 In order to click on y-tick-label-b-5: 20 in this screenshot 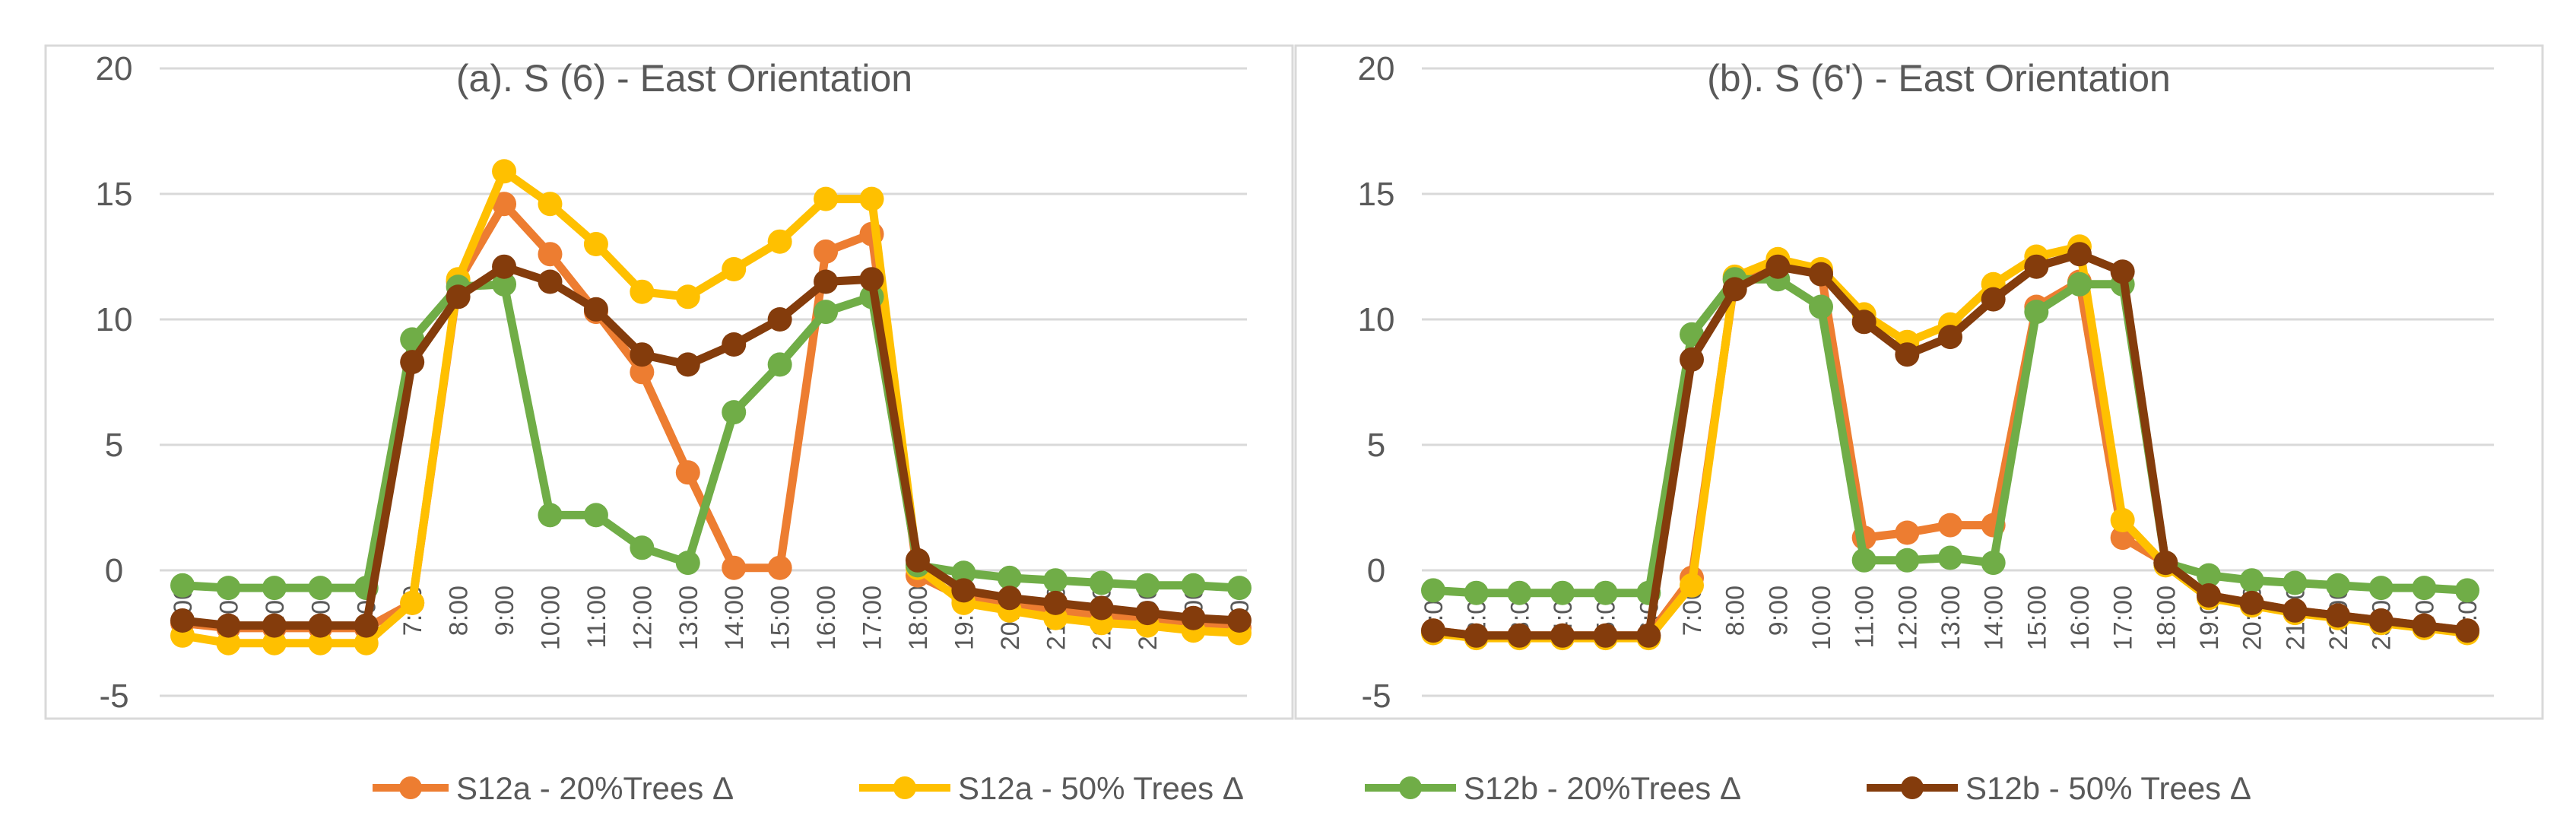, I will do `click(1377, 68)`.